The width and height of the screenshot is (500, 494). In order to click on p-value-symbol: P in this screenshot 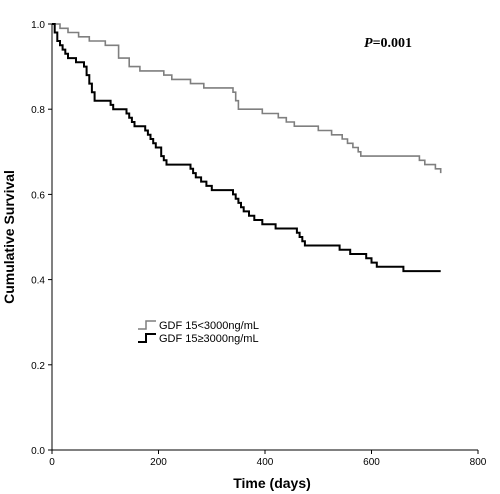, I will do `click(368, 43)`.